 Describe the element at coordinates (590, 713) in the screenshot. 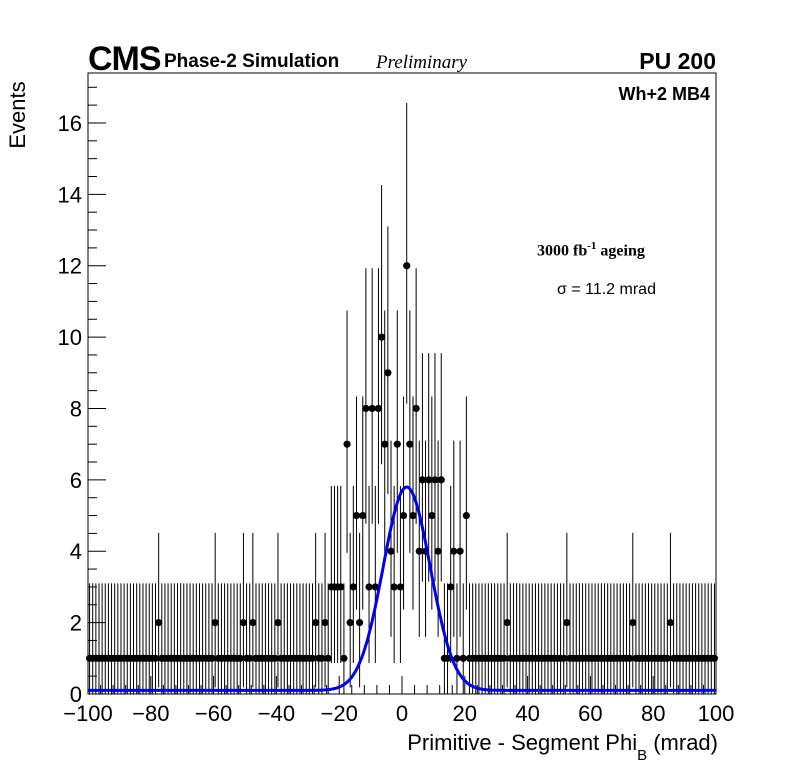

I see `x-tick-label: 60` at that location.